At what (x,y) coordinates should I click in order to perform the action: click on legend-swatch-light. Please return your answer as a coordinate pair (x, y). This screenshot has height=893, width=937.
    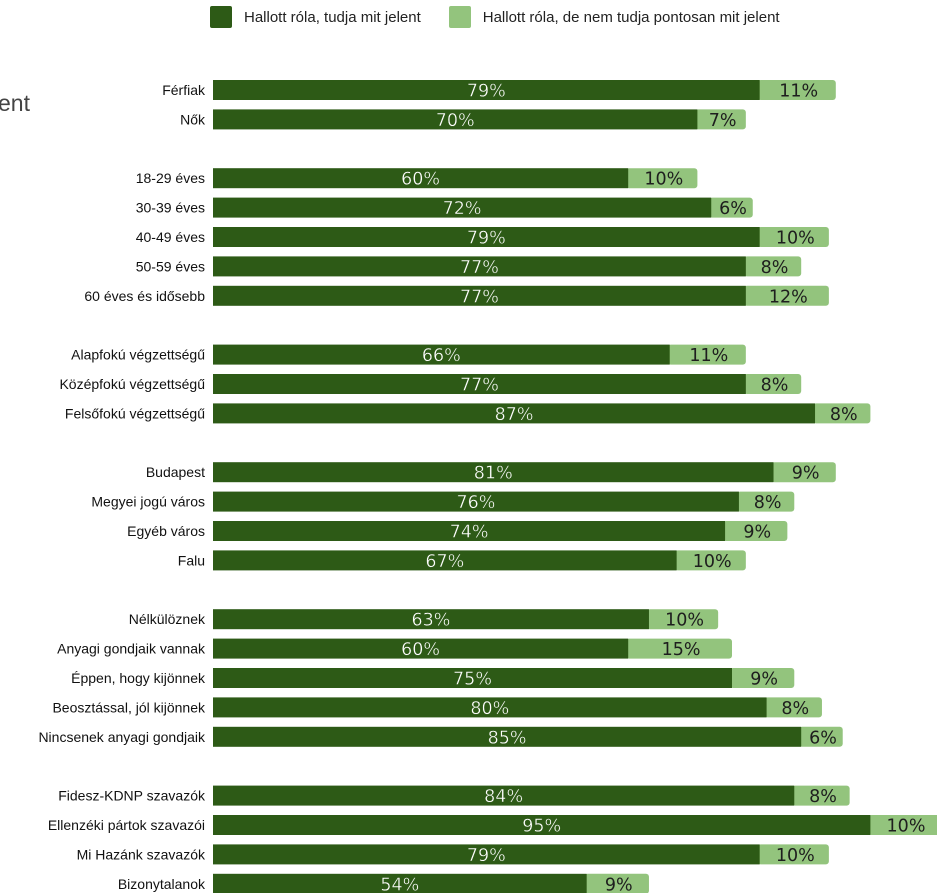
    Looking at the image, I should click on (459, 17).